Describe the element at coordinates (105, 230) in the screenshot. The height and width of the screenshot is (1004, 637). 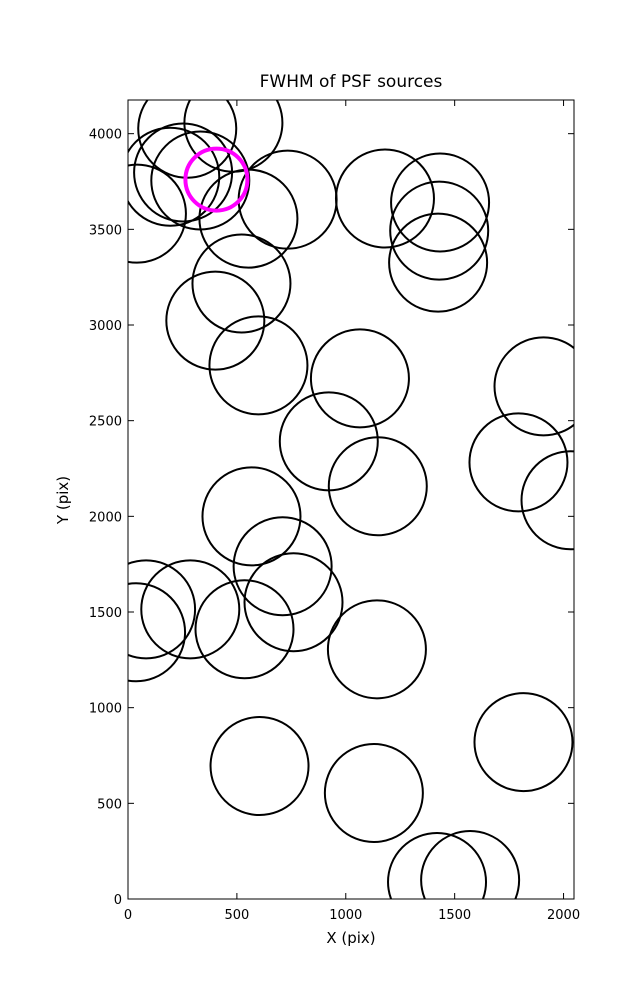
I see `y-tick-label: 3500` at that location.